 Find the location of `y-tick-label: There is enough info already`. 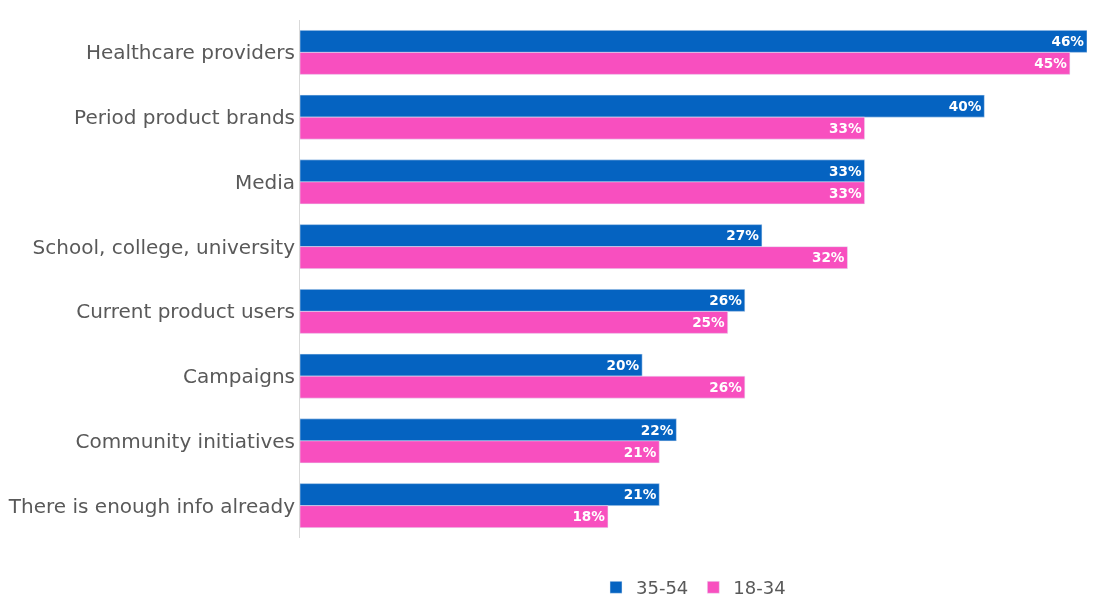

y-tick-label: There is enough info already is located at coordinates (151, 505).